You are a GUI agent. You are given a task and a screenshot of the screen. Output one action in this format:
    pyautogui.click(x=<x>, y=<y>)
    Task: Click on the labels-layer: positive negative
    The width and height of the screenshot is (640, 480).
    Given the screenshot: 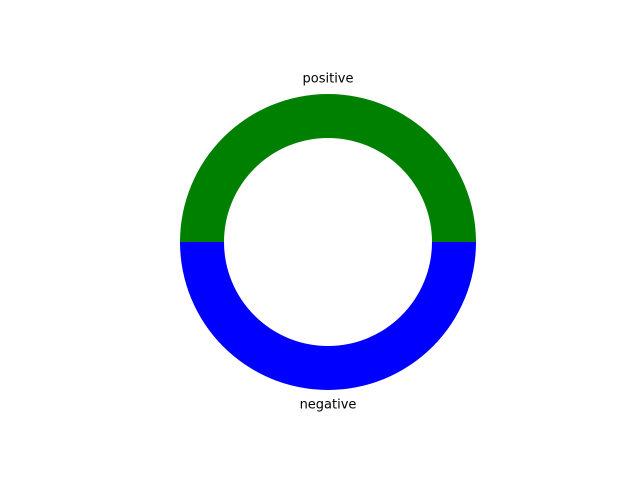 What is the action you would take?
    pyautogui.click(x=328, y=242)
    